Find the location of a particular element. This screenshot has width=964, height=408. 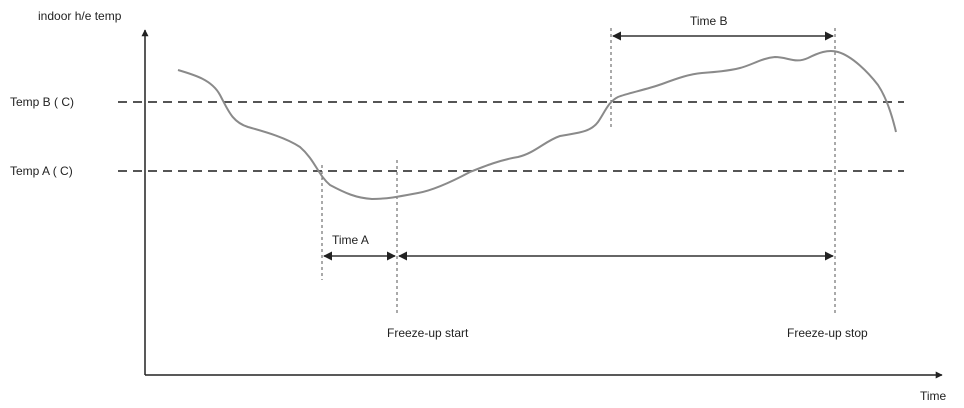

x-axis-label: Time is located at coordinates (933, 396).